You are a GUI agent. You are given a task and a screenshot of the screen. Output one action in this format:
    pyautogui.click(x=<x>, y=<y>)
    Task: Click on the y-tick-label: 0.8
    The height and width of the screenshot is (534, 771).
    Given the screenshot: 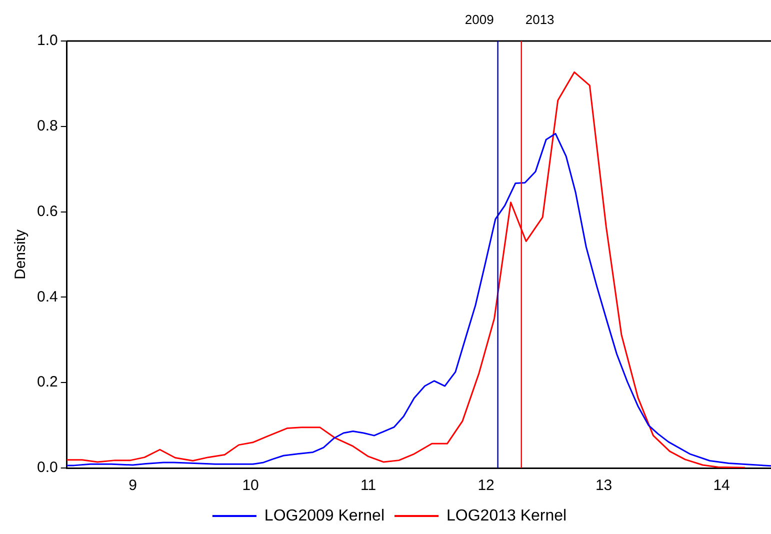 What is the action you would take?
    pyautogui.click(x=47, y=126)
    